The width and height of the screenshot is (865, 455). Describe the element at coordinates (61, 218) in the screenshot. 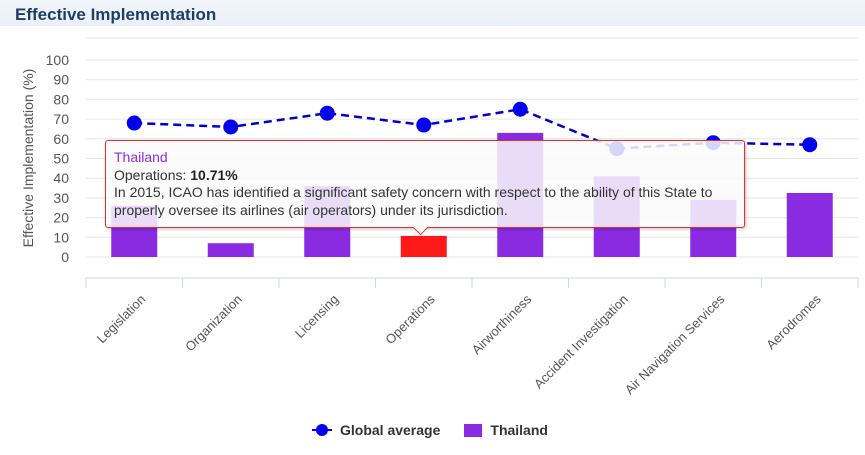

I see `y-tick-label: 20` at that location.